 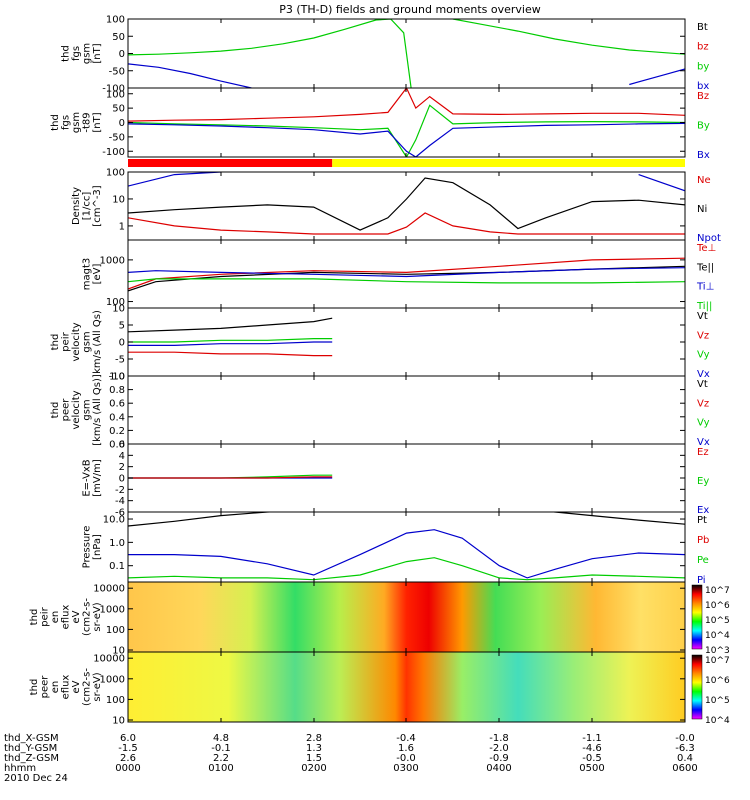 I want to click on legend-entry: Bx, so click(x=703, y=155).